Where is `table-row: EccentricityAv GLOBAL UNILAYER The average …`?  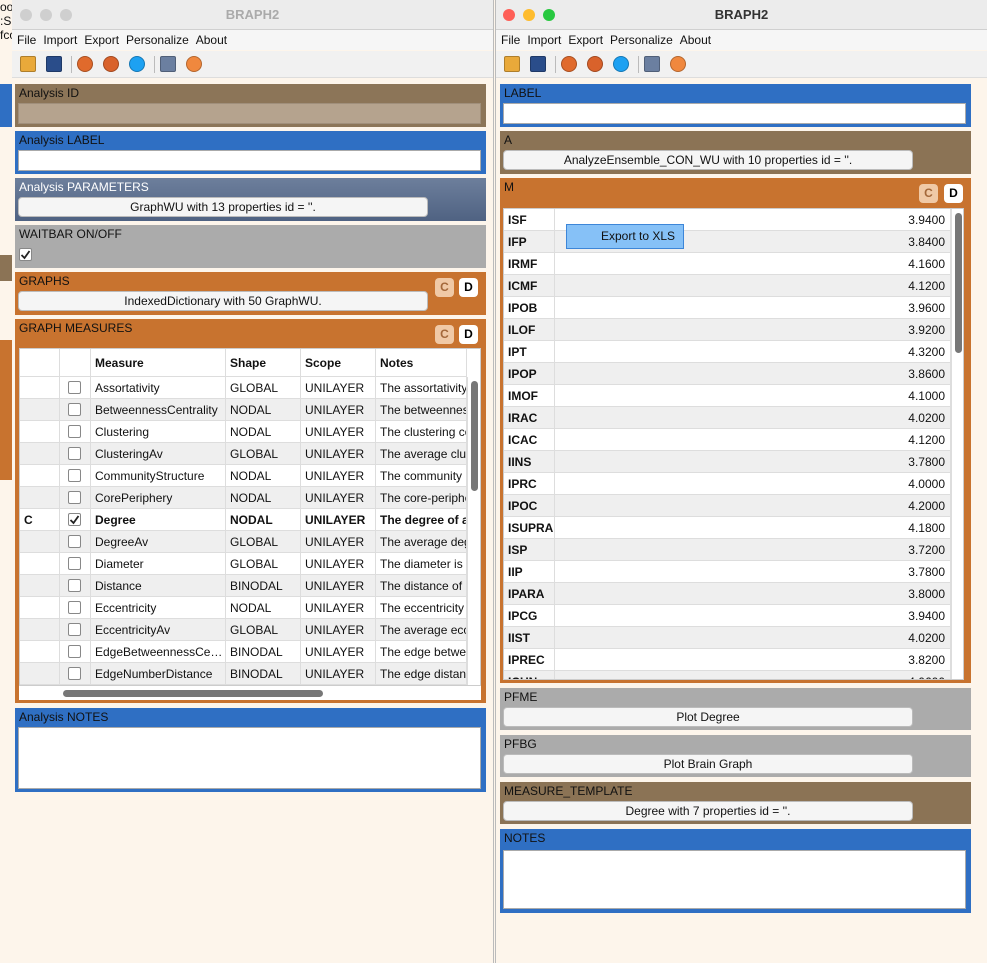
table-row: EccentricityAv GLOBAL UNILAYER The average … is located at coordinates (243, 630).